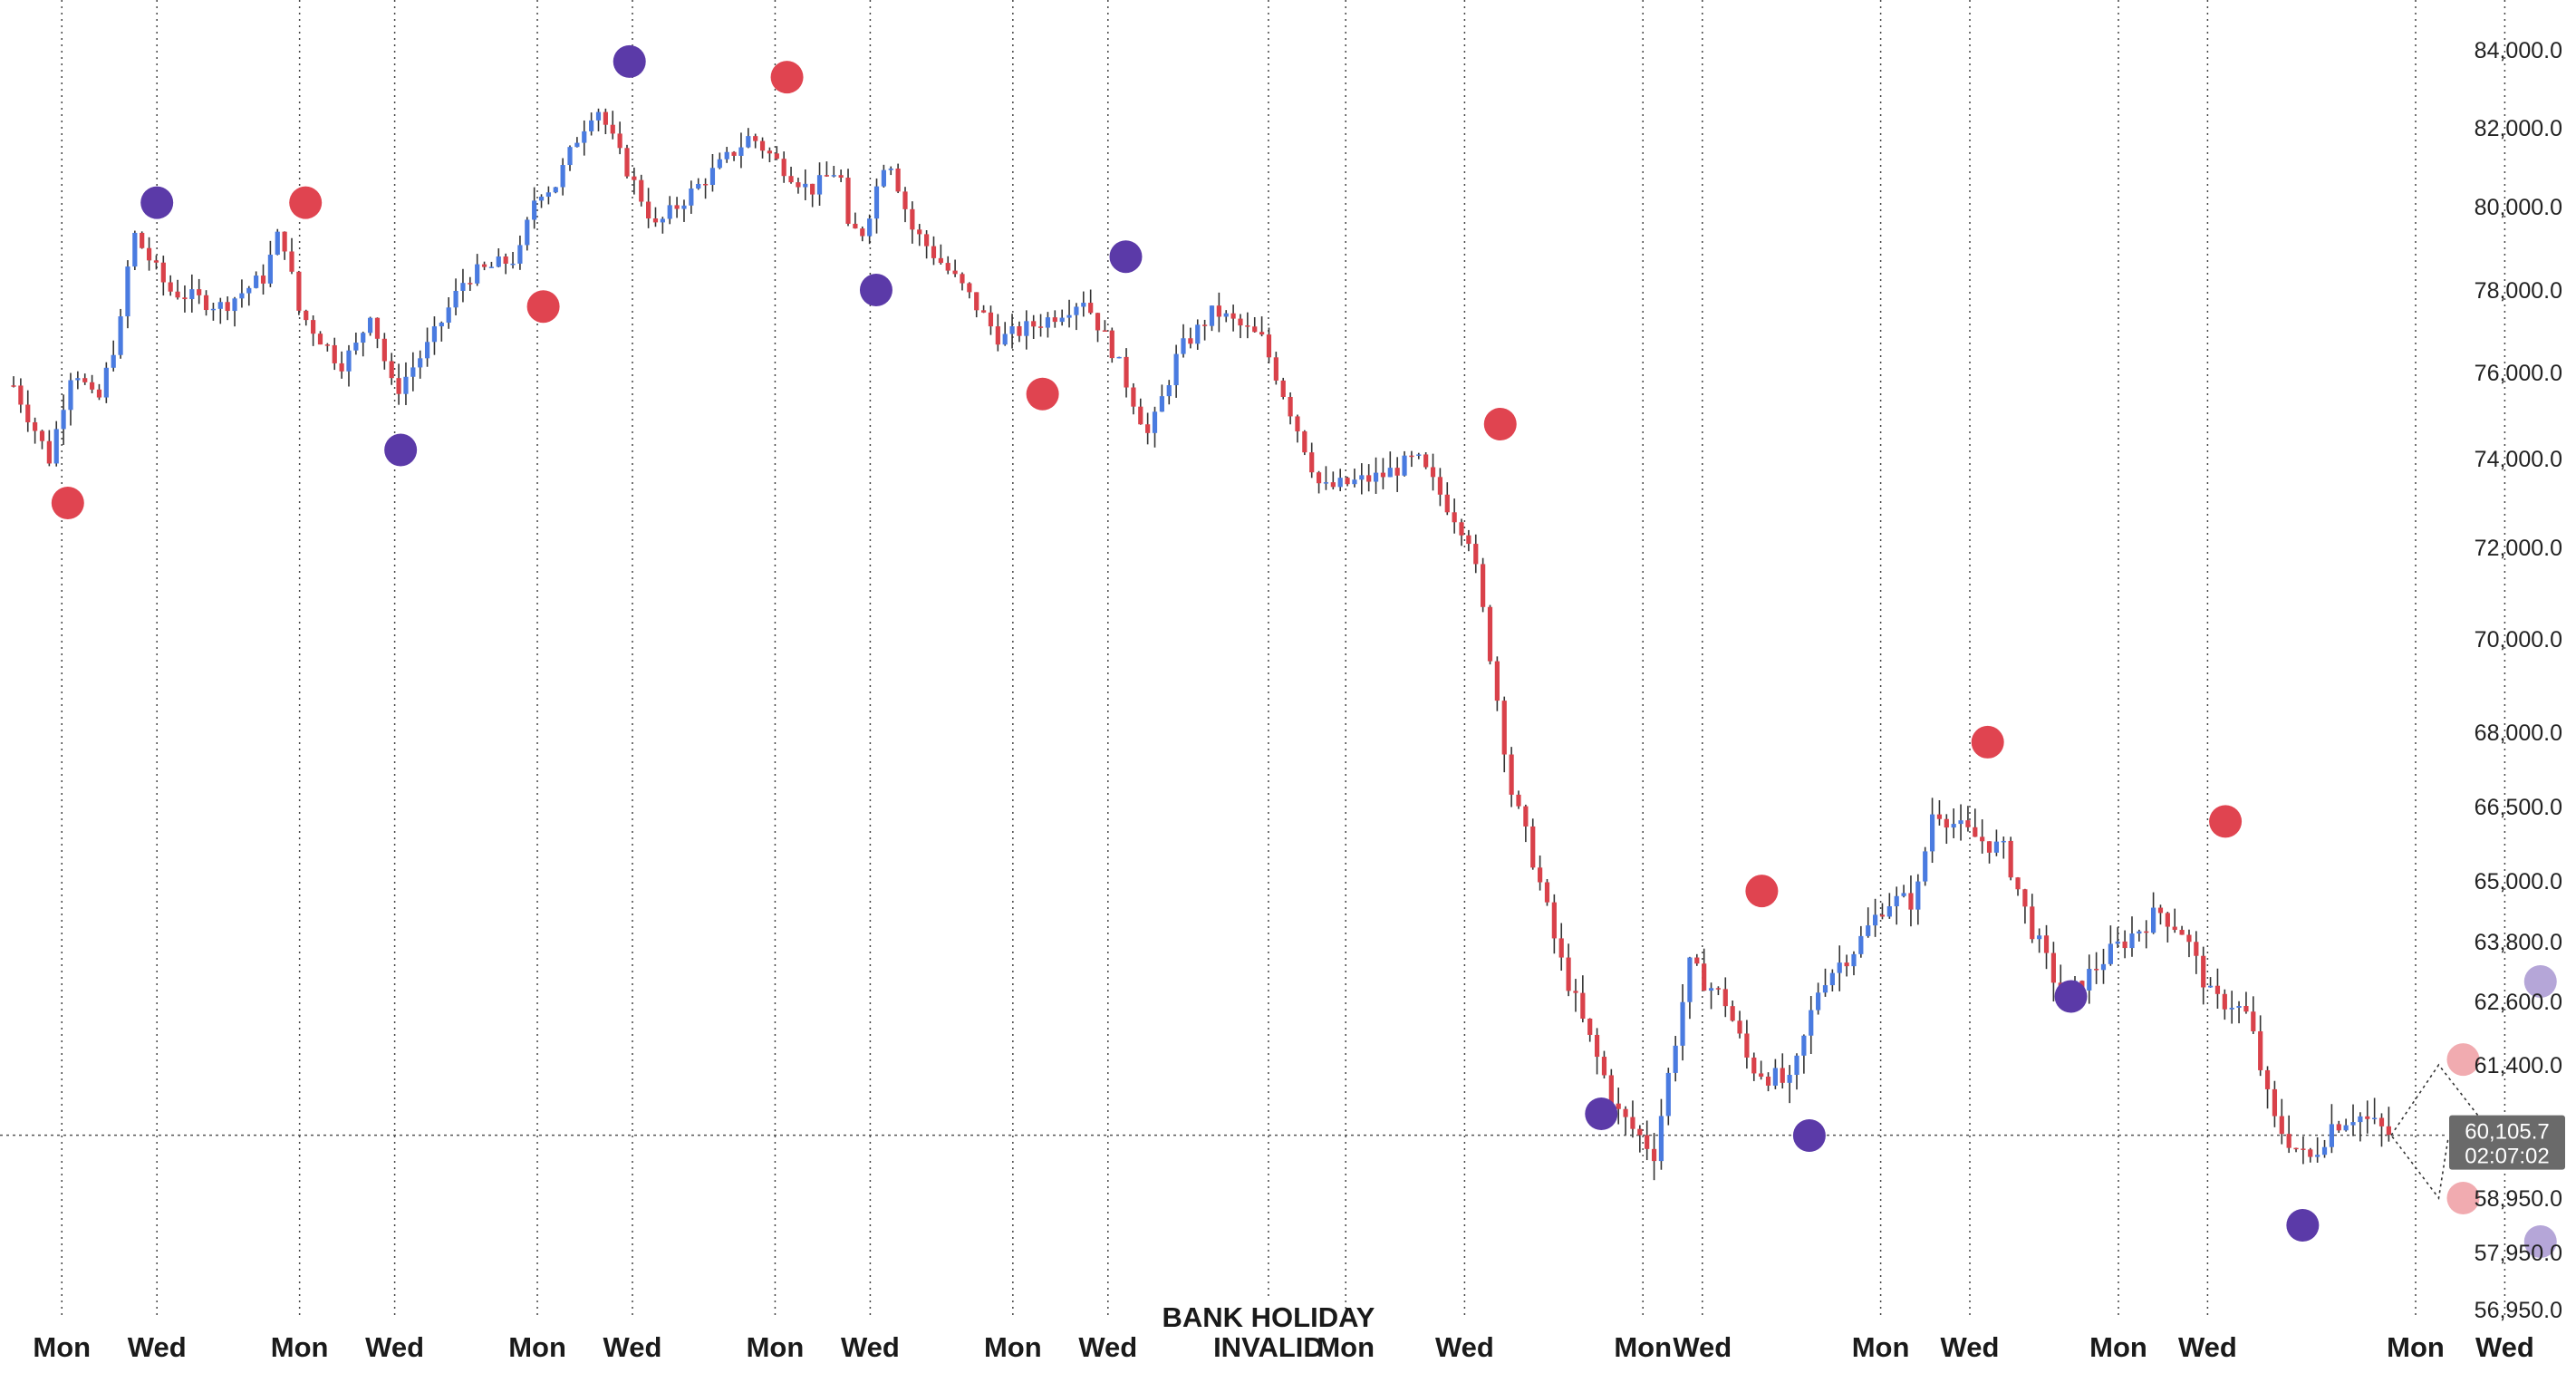 The height and width of the screenshot is (1373, 2576). I want to click on y-tick-label: 58,950.0, so click(2518, 1199).